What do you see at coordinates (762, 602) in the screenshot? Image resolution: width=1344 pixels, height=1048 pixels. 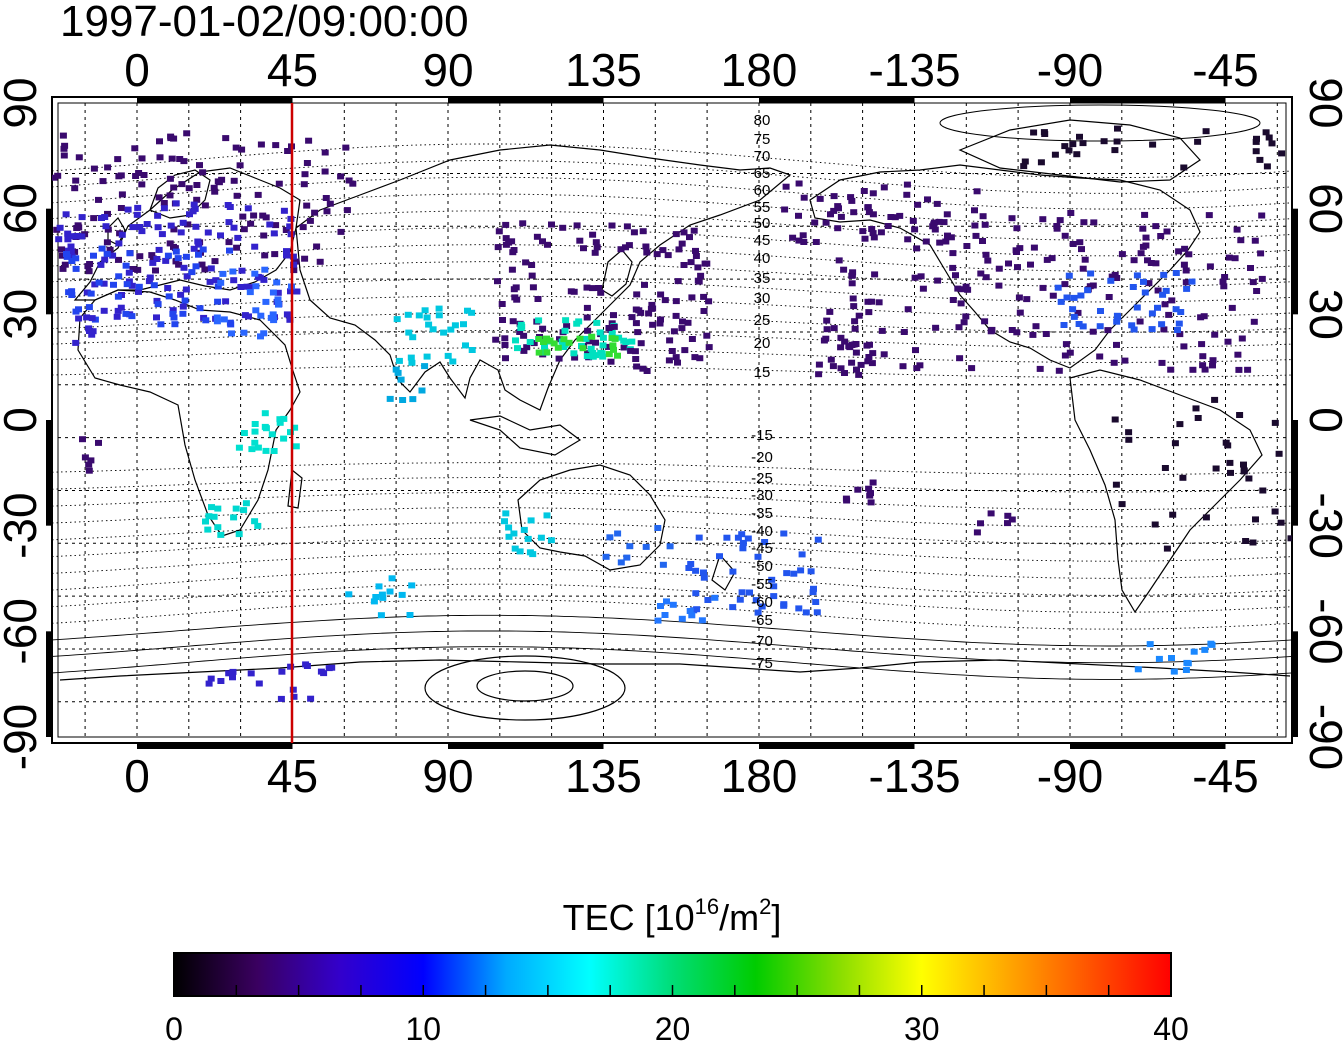 I see `contour-label: -60` at bounding box center [762, 602].